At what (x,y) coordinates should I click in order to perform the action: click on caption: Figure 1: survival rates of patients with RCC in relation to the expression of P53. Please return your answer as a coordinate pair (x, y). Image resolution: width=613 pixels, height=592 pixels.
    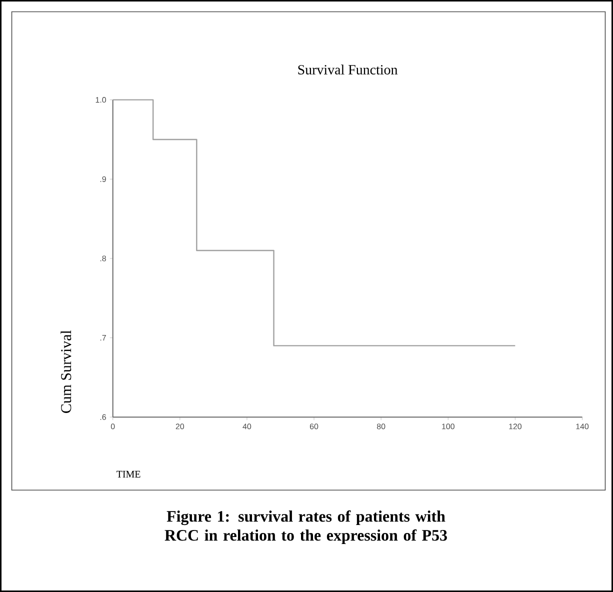
    Looking at the image, I should click on (305, 527).